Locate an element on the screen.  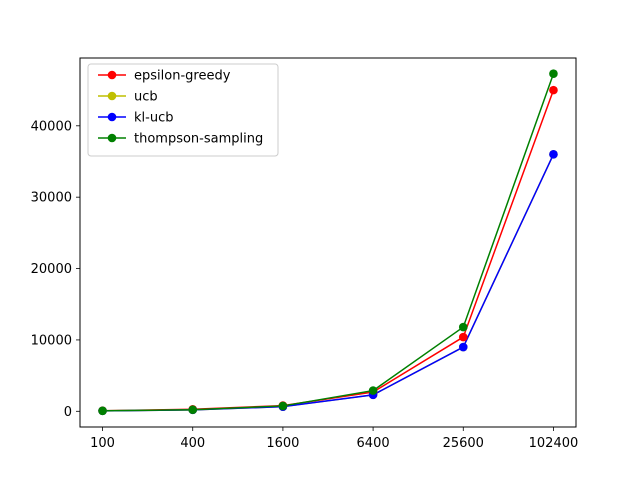
y-tick-label: 20000 is located at coordinates (51, 269).